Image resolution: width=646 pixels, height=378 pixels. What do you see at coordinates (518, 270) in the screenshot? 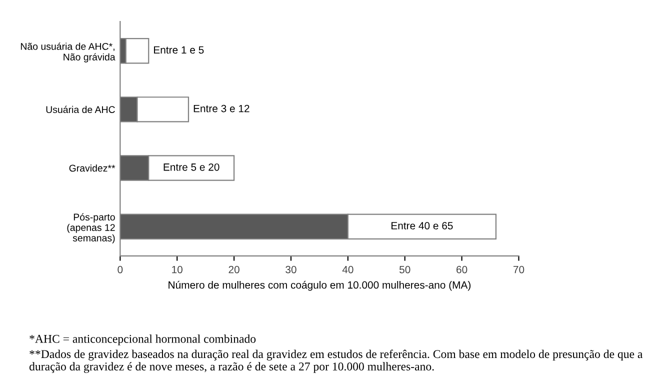
I see `x-tick-label: 70` at bounding box center [518, 270].